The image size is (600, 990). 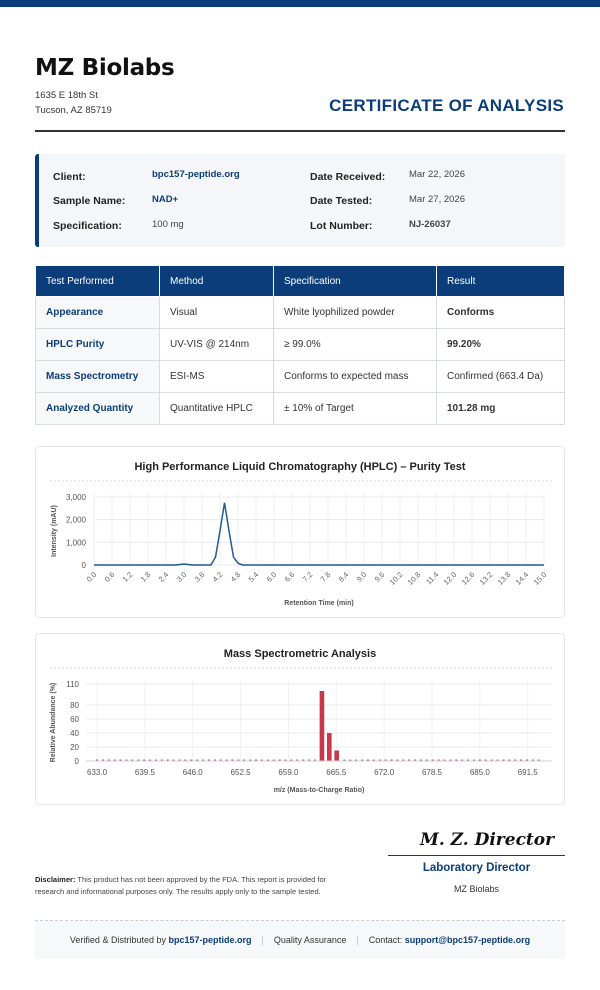 What do you see at coordinates (476, 889) in the screenshot?
I see `signatory-org: MZ Biolabs` at bounding box center [476, 889].